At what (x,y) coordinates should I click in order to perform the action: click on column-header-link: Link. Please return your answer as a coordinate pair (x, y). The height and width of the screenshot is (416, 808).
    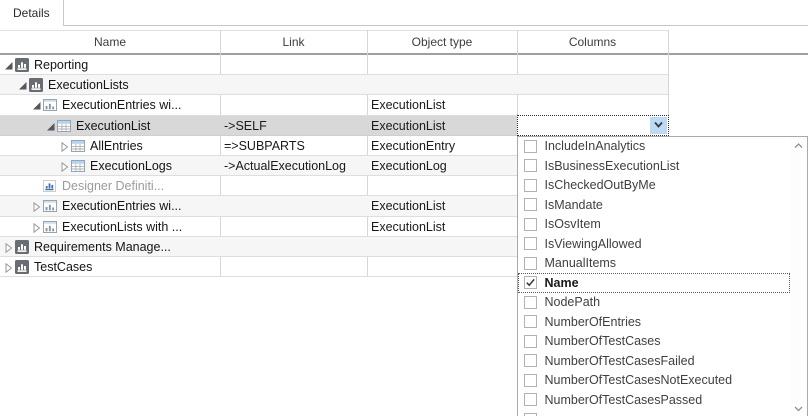
    Looking at the image, I should click on (293, 41).